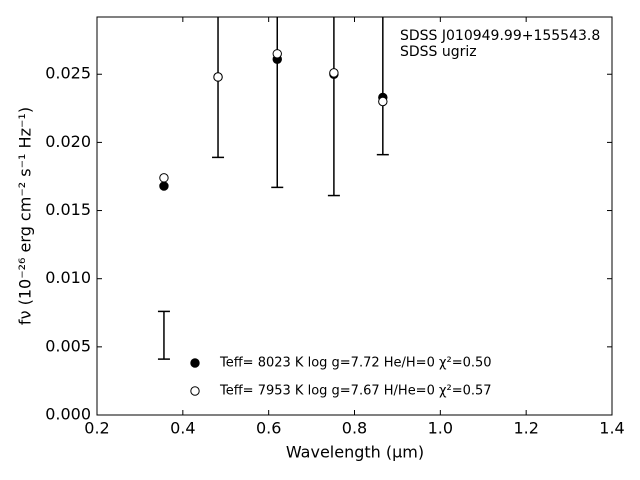 This screenshot has width=640, height=480. Describe the element at coordinates (96, 428) in the screenshot. I see `x-tick-label: 0.2` at that location.